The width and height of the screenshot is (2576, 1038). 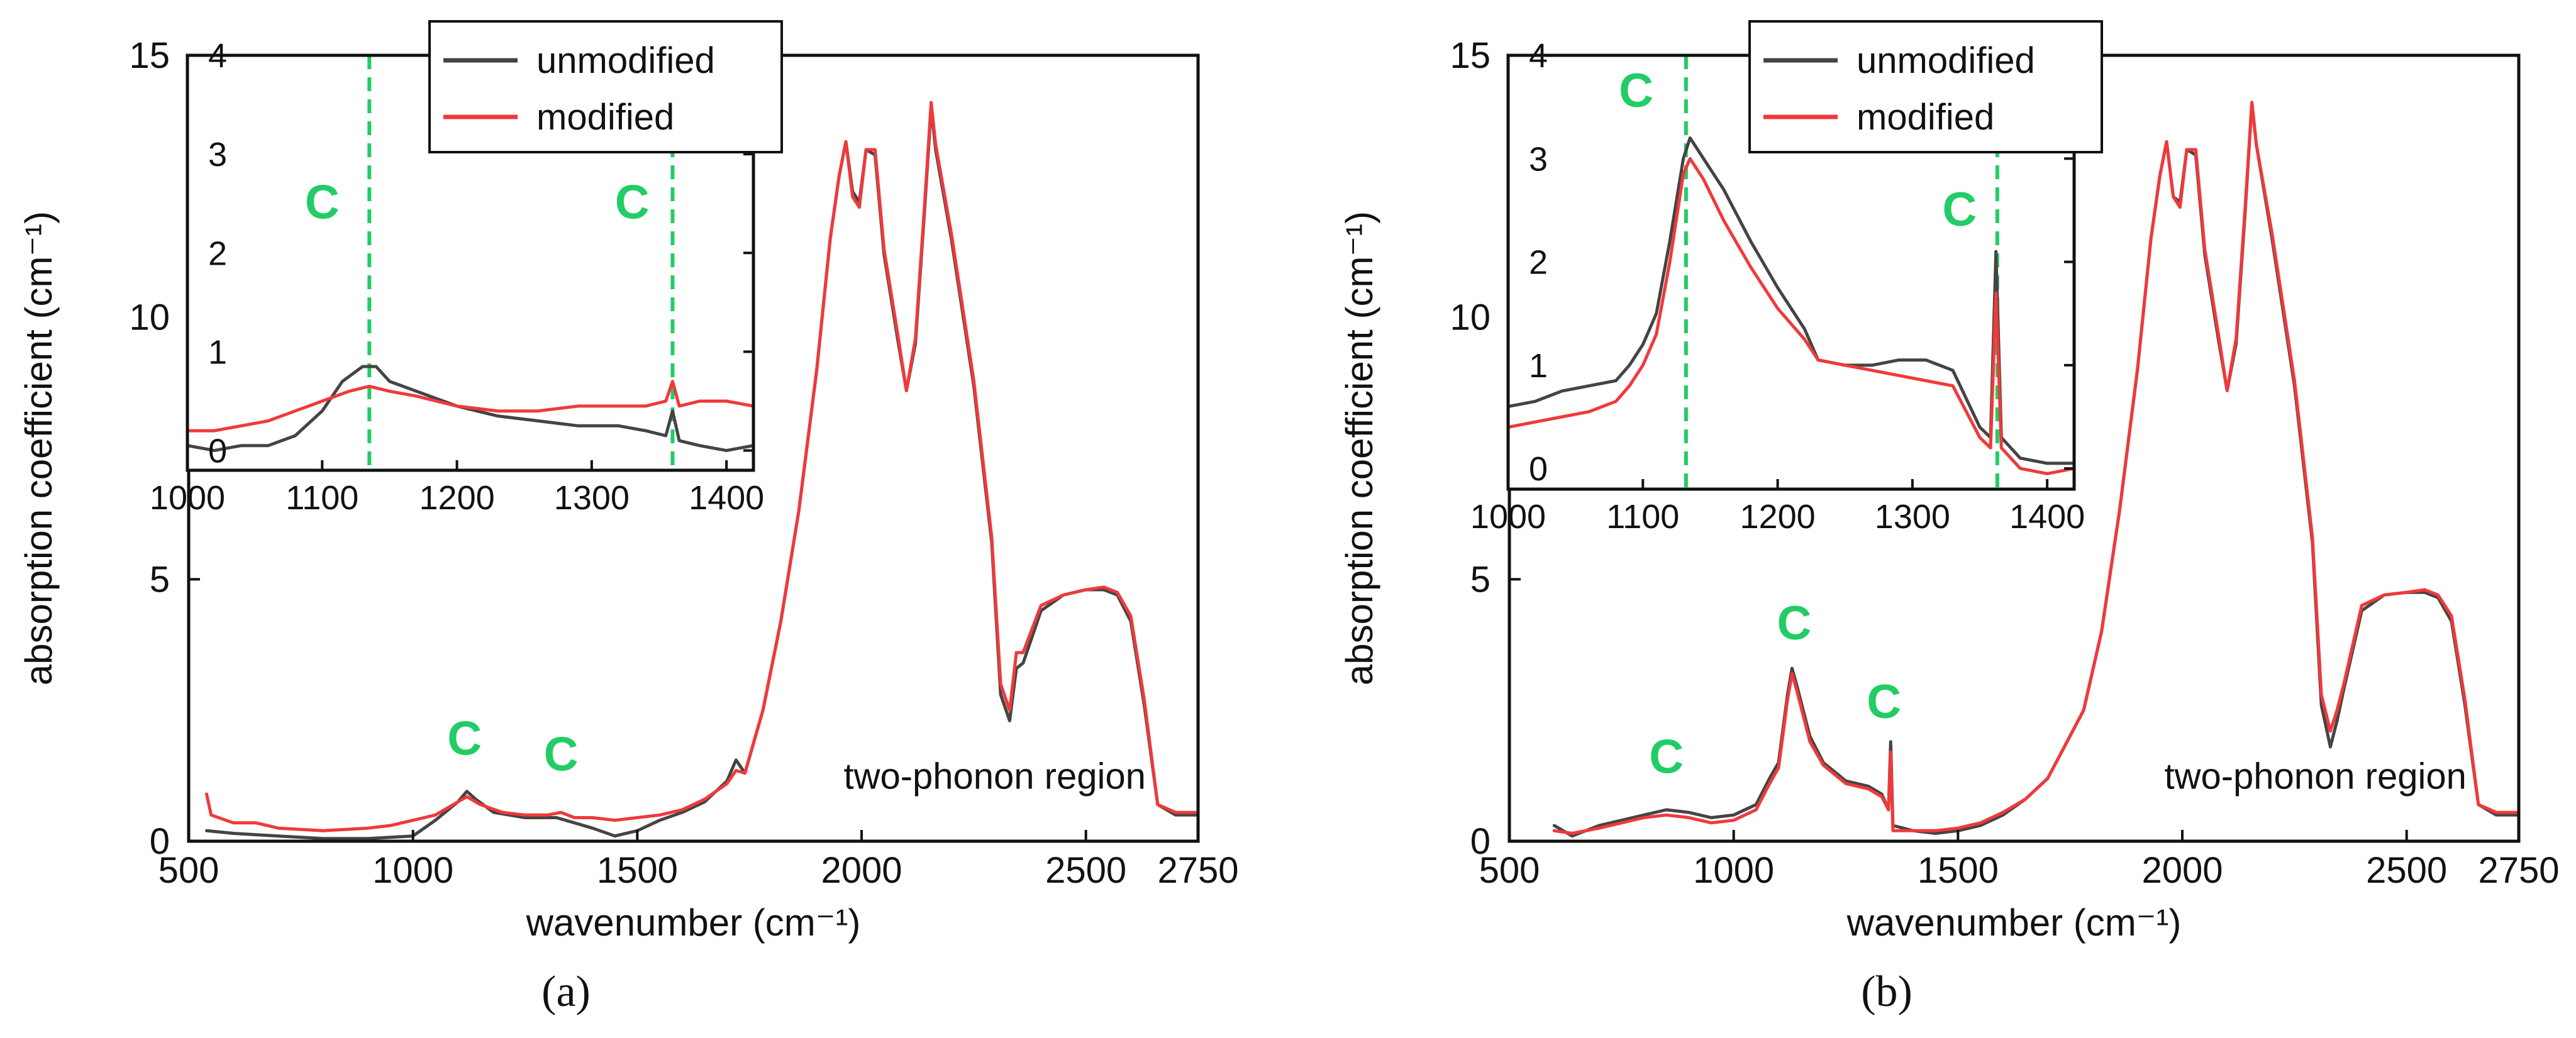 What do you see at coordinates (566, 992) in the screenshot?
I see `panel-label: (a)` at bounding box center [566, 992].